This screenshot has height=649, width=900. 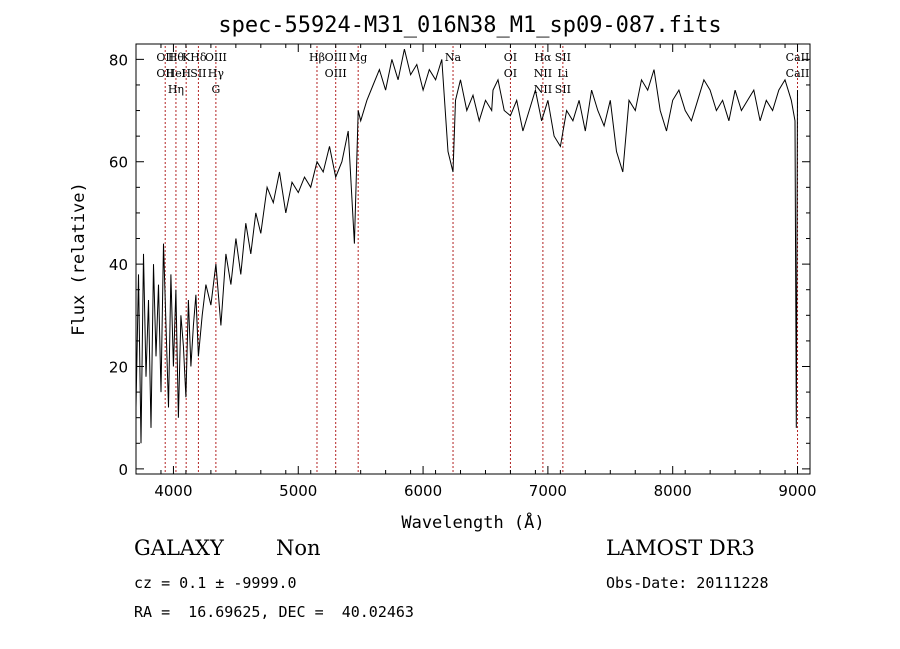 I want to click on line-label-0-1: OII, so click(x=165, y=73).